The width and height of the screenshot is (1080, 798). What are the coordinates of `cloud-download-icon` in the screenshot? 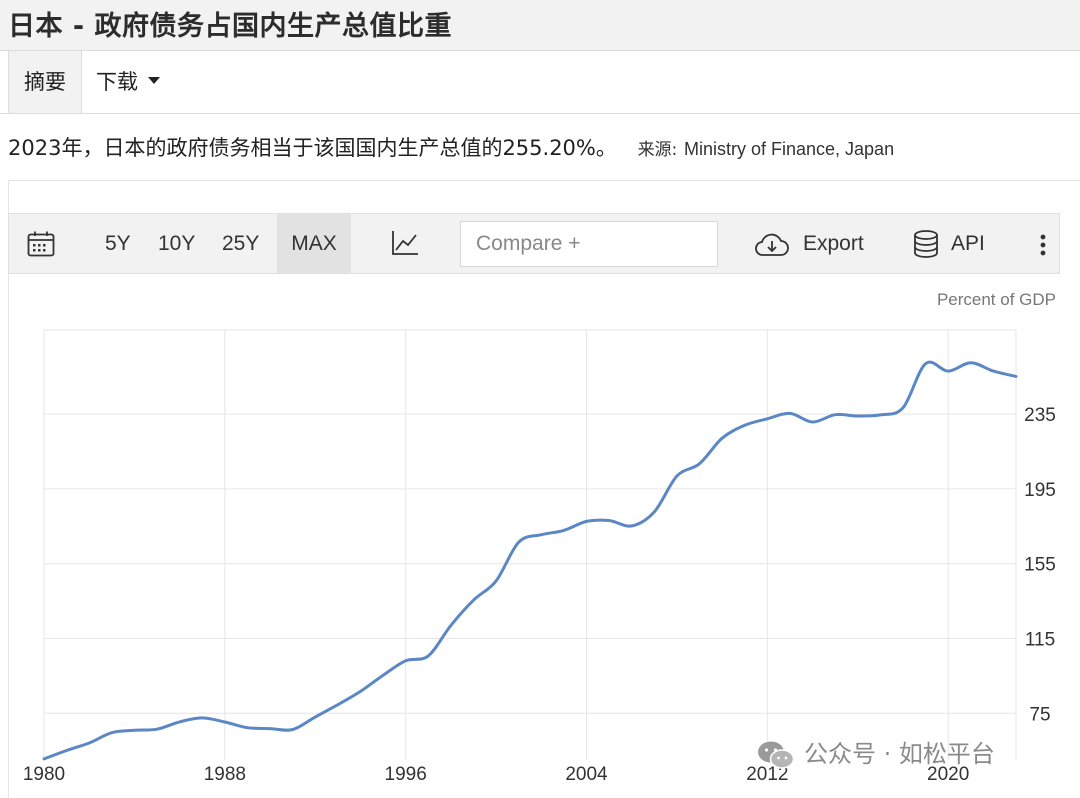 It's located at (772, 247).